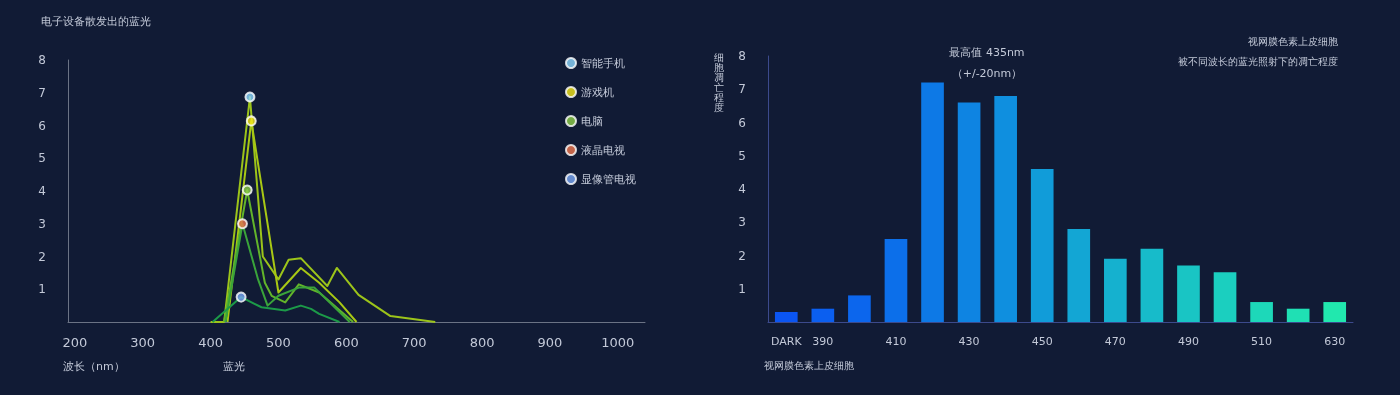 The height and width of the screenshot is (395, 1400). I want to click on x-tick-label: 510, so click(1262, 341).